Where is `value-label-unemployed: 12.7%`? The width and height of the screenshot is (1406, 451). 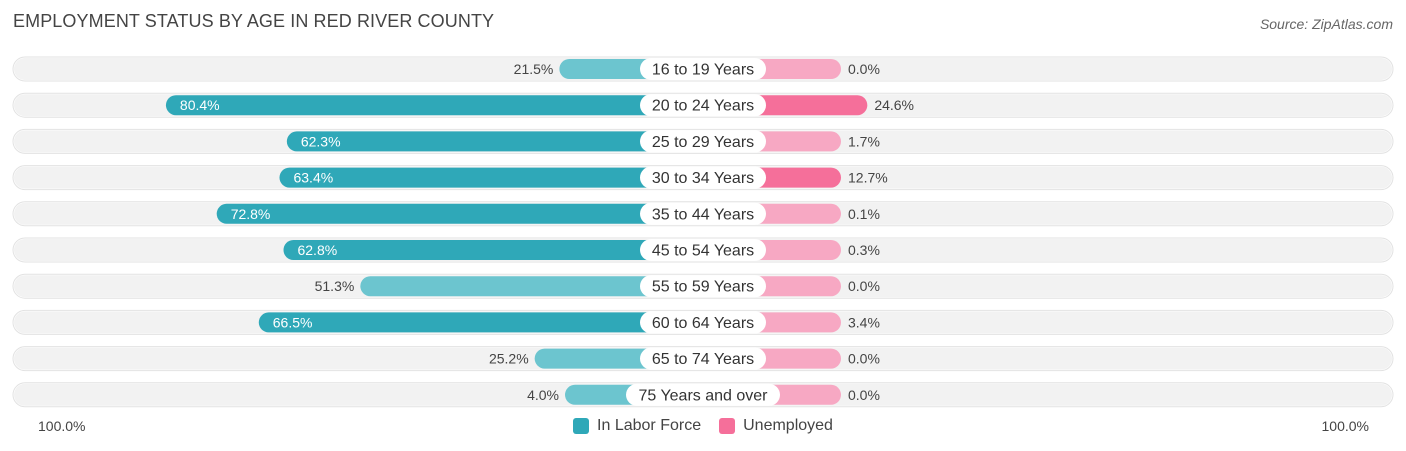 value-label-unemployed: 12.7% is located at coordinates (868, 178).